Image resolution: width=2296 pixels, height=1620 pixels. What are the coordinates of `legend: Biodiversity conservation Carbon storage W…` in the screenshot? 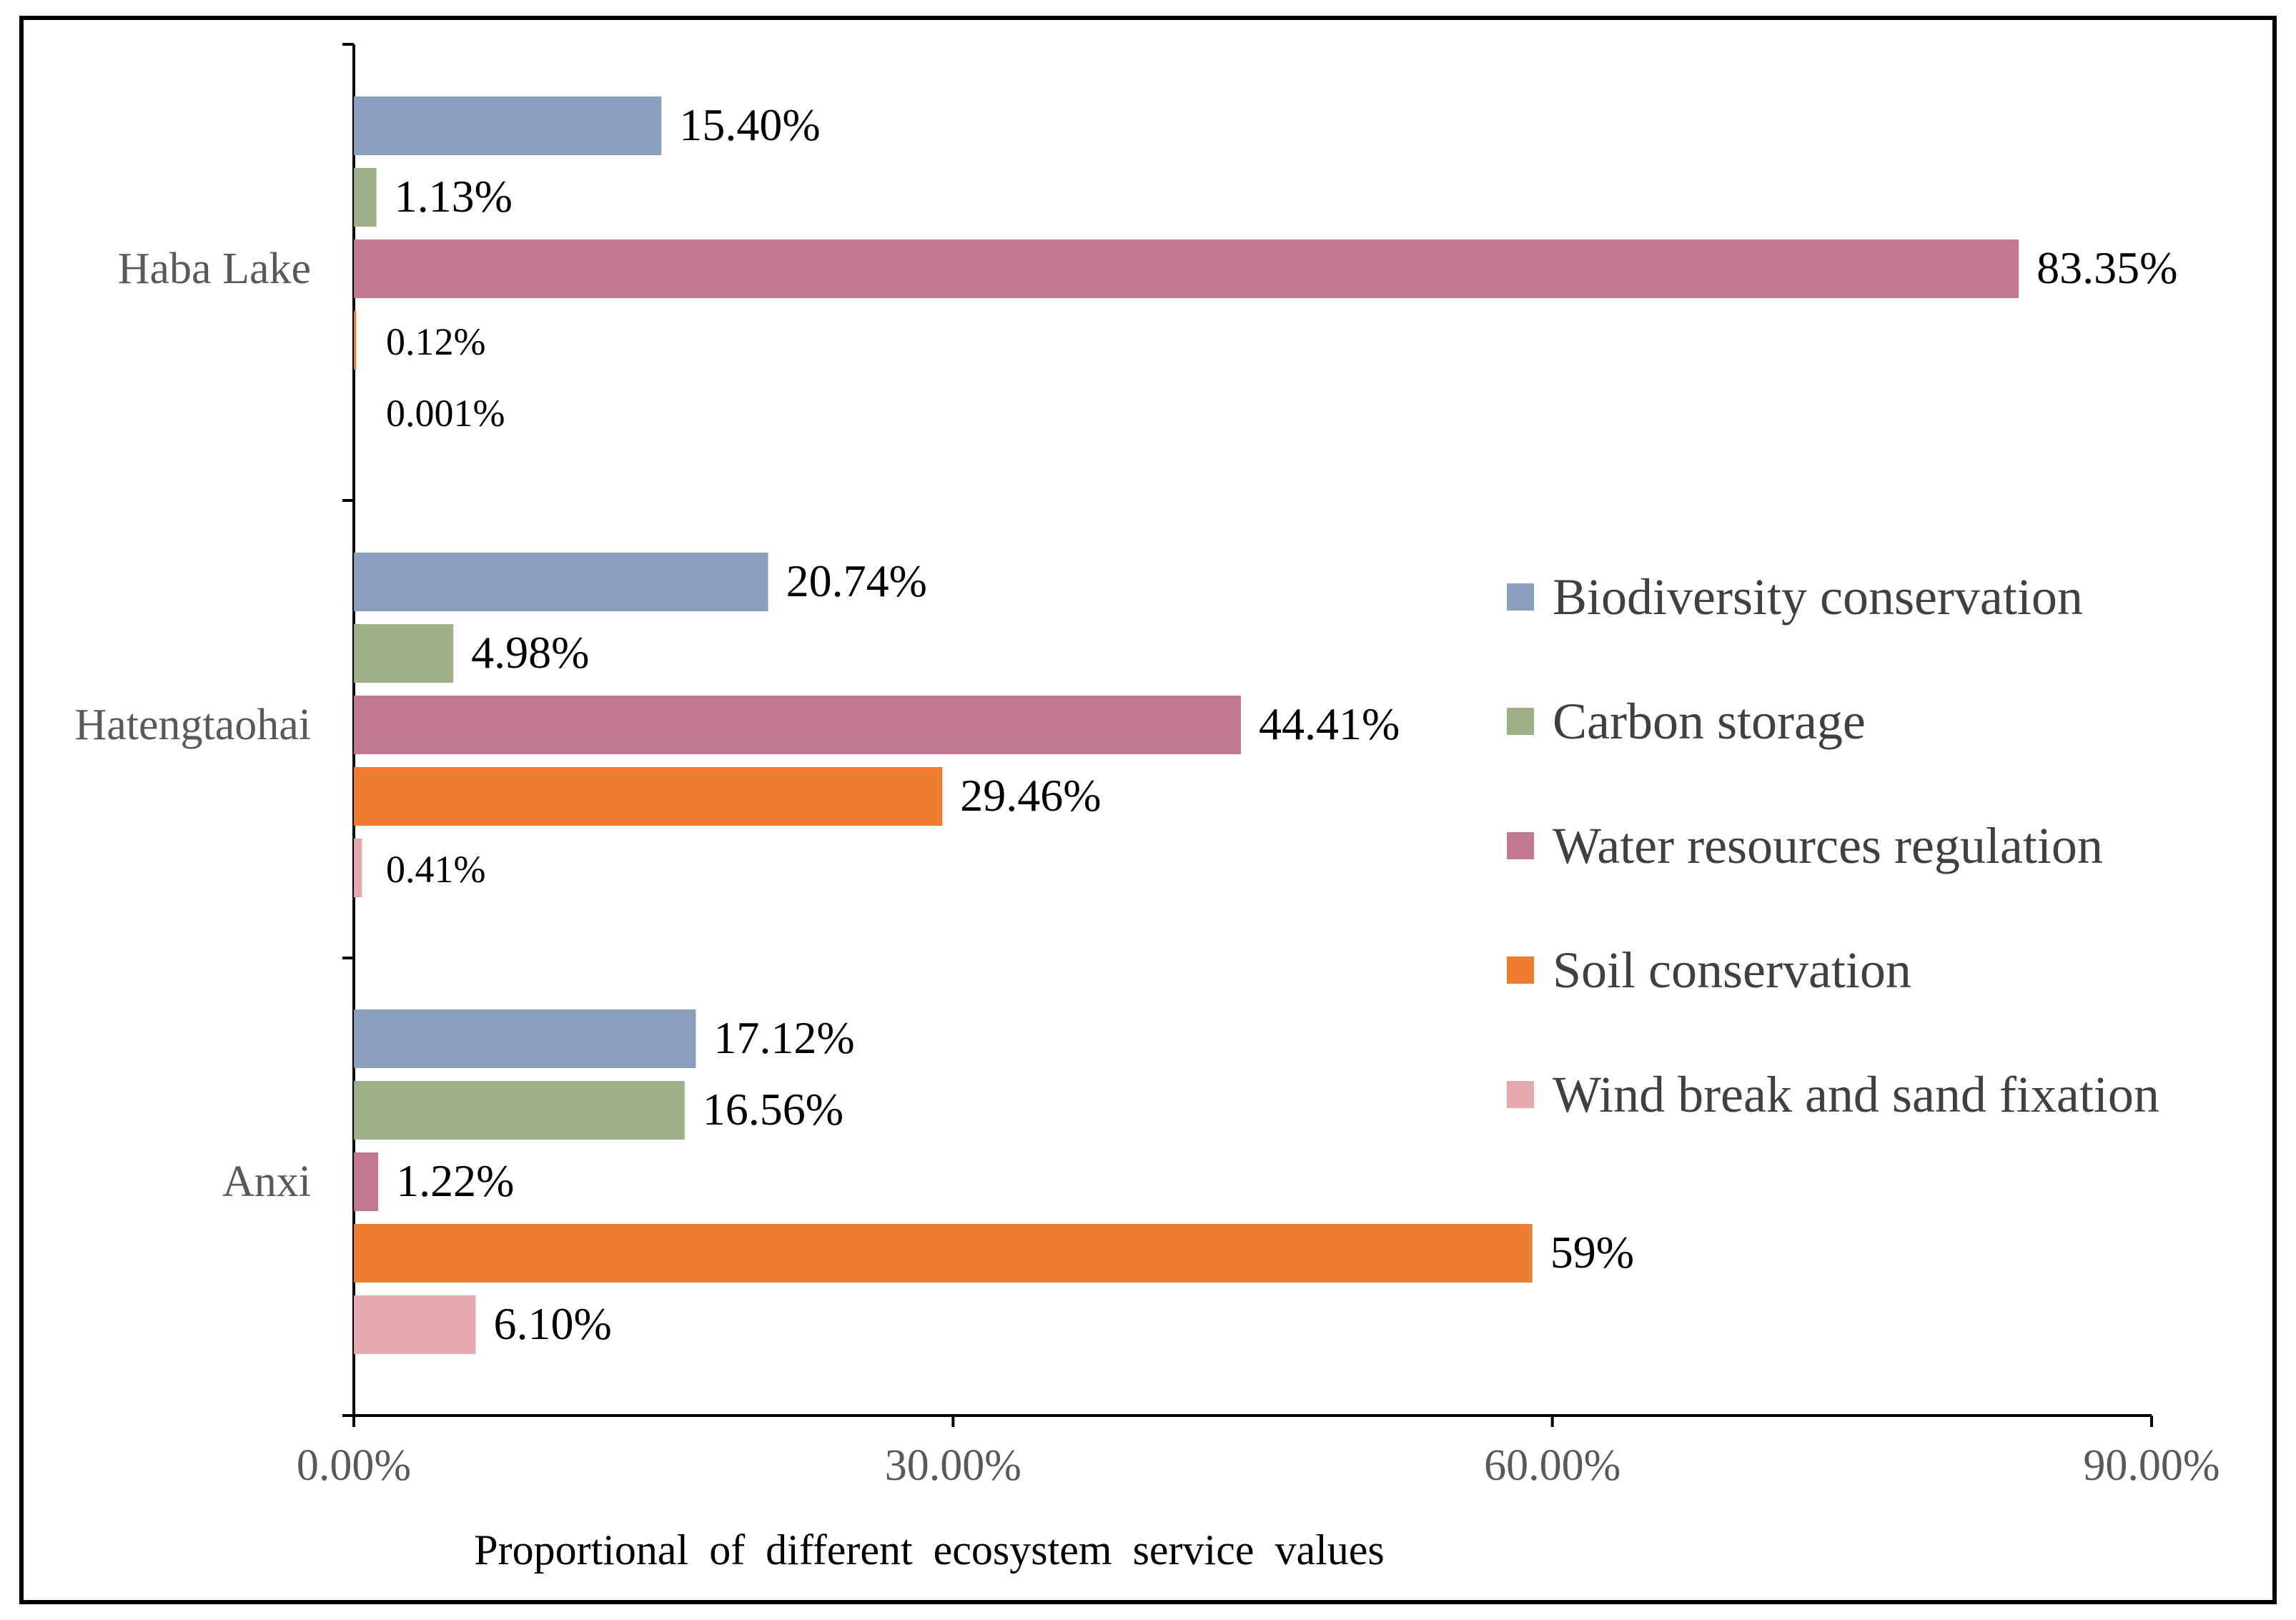 It's located at (1833, 845).